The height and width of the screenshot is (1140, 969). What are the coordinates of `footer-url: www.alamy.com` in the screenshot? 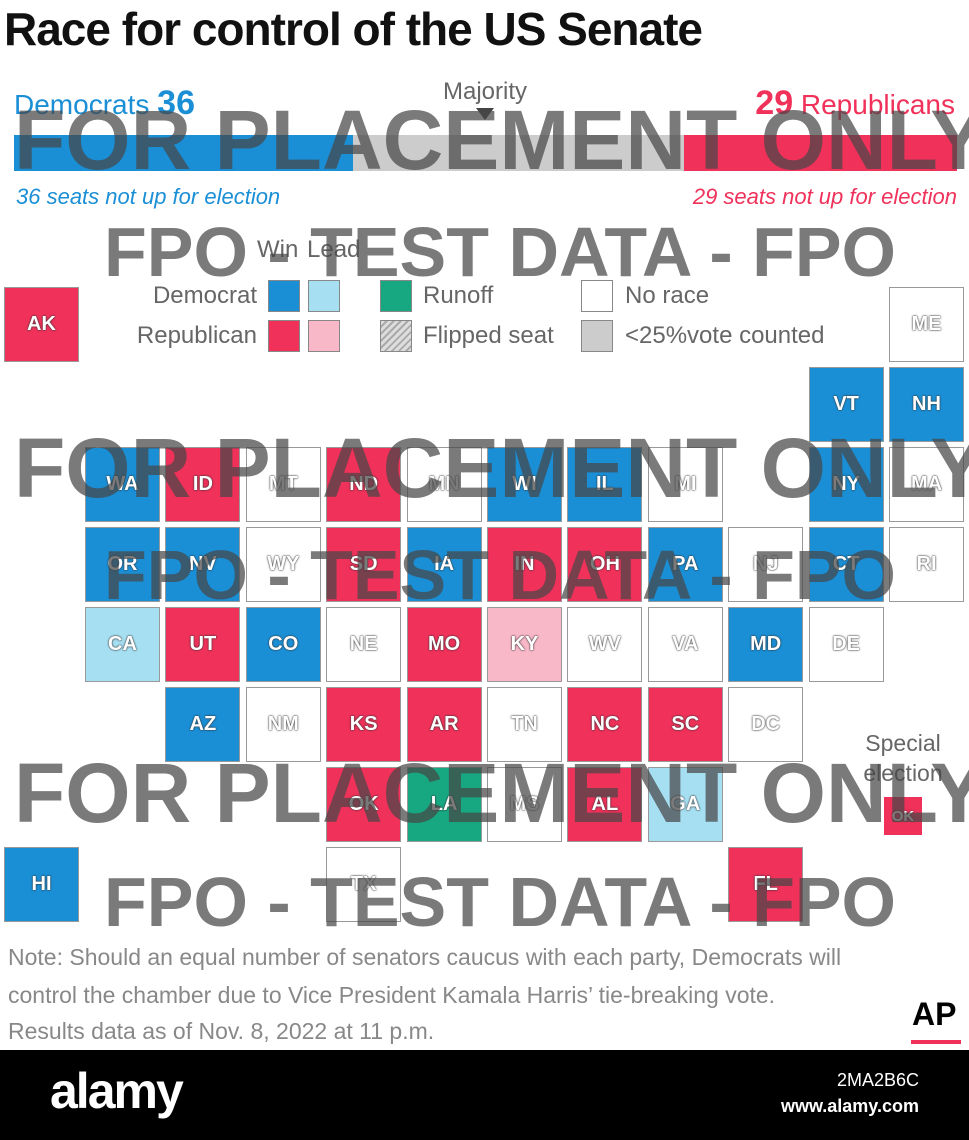 It's located at (849, 1106).